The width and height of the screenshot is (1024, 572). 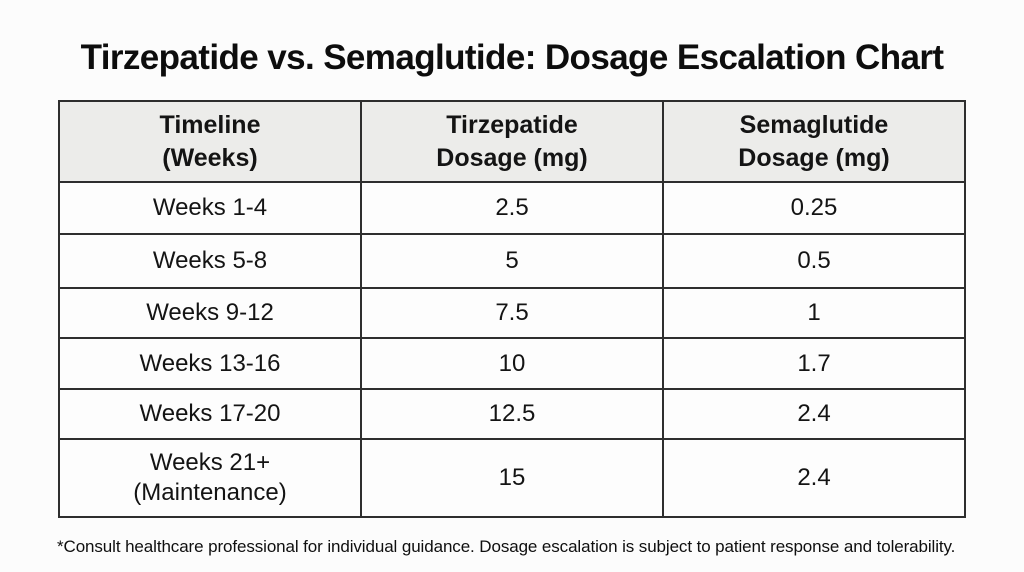 I want to click on table-row: Weeks 1-4 2.5 0.25, so click(x=512, y=208).